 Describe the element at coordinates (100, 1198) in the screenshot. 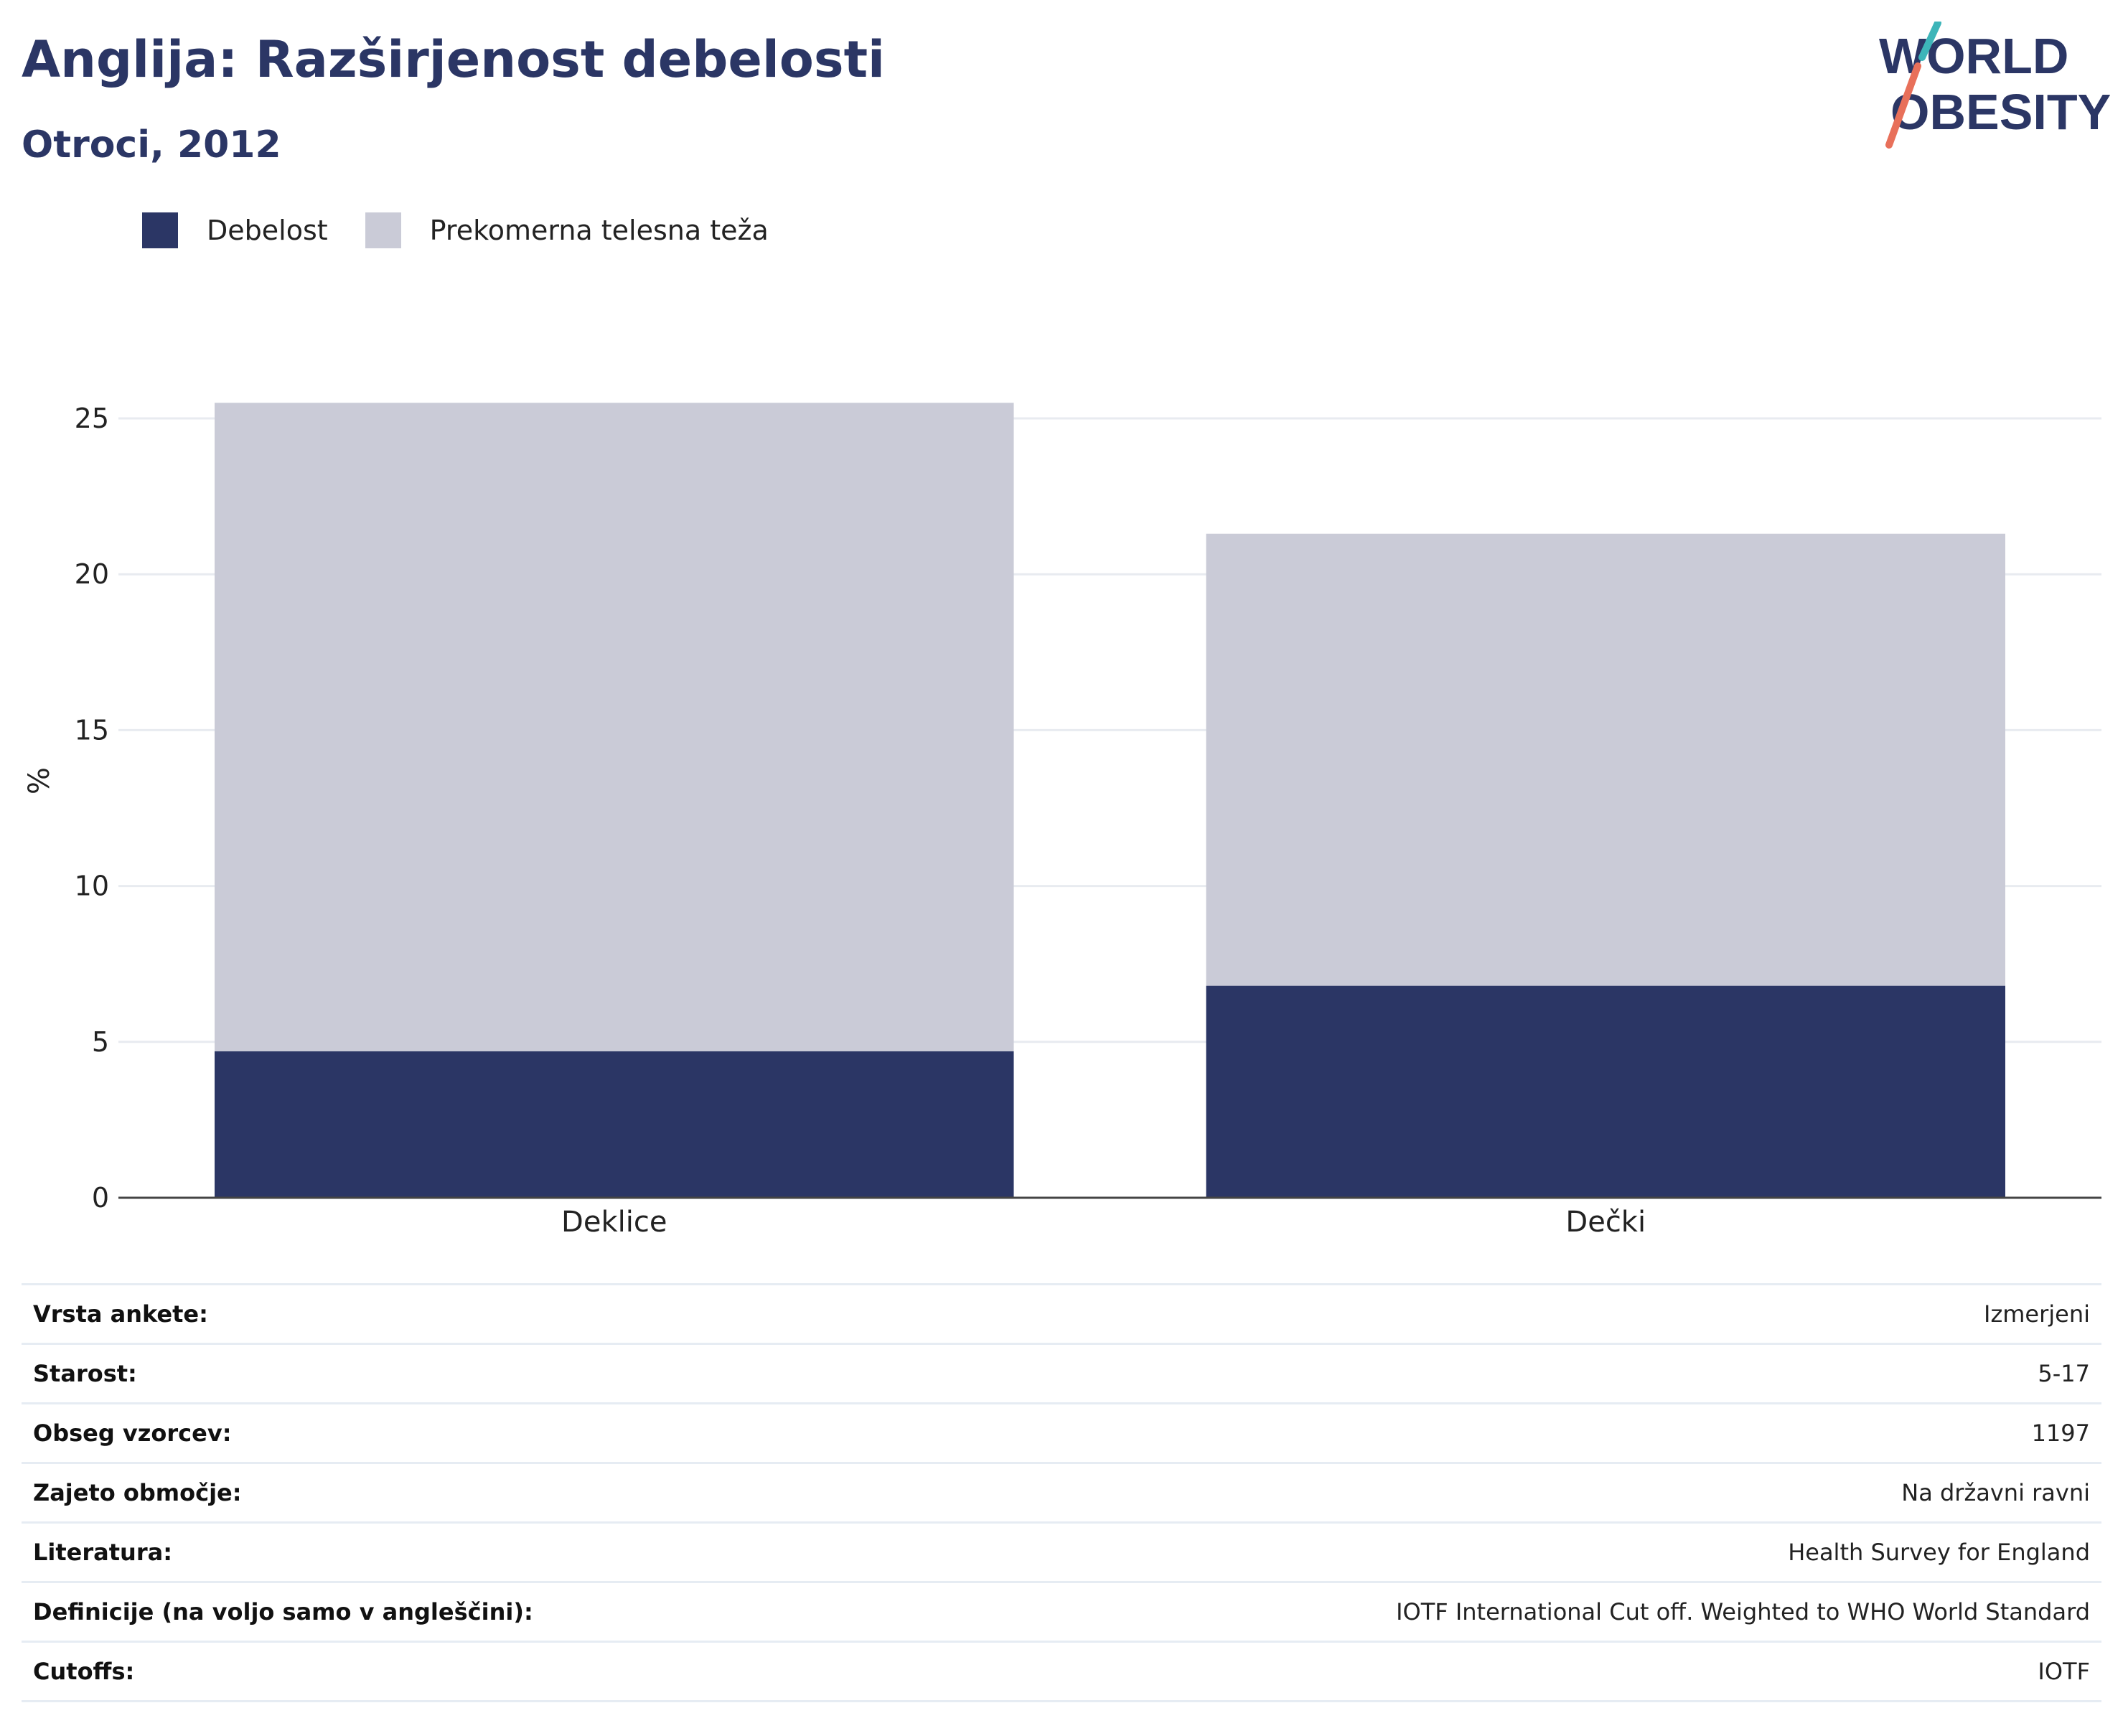

I see `y-tick-label: 0` at that location.